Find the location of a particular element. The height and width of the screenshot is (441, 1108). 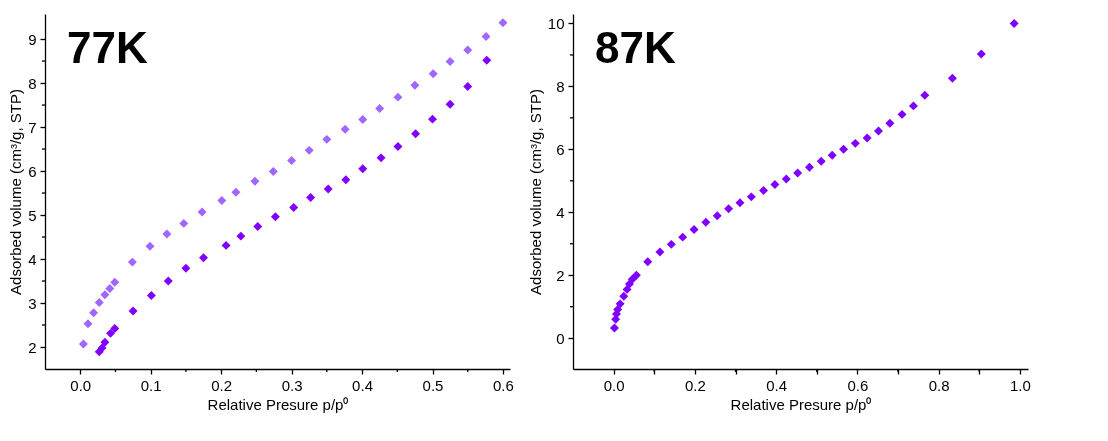

x-tick-label: 1.0 is located at coordinates (1020, 385).